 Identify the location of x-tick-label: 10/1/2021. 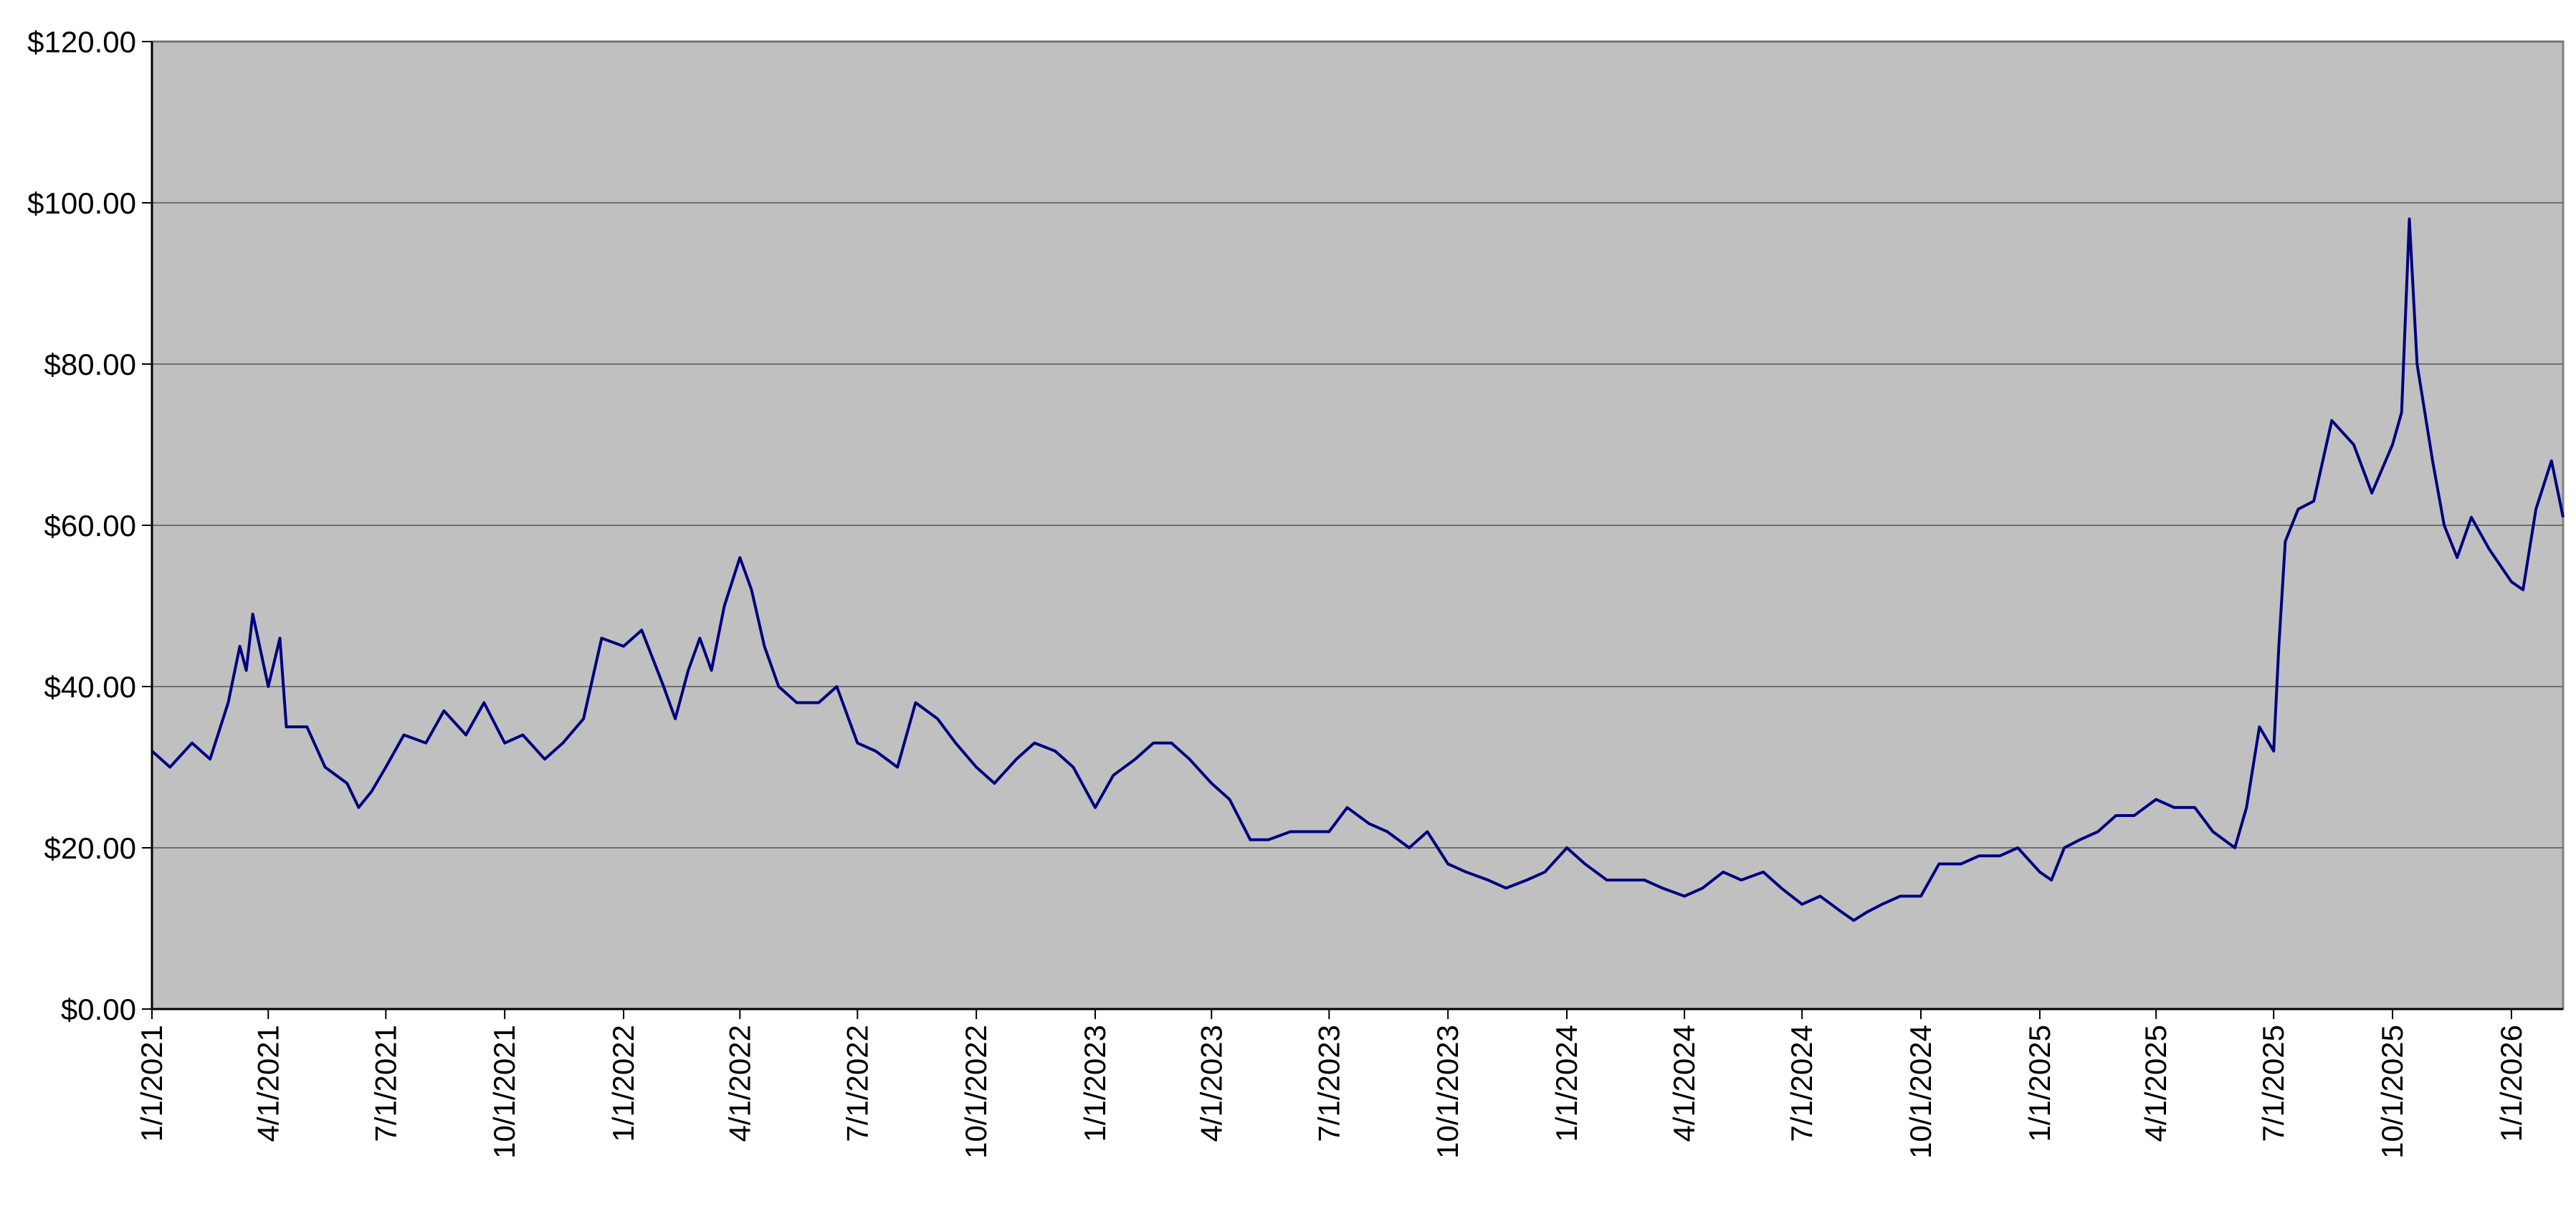
(504, 1092).